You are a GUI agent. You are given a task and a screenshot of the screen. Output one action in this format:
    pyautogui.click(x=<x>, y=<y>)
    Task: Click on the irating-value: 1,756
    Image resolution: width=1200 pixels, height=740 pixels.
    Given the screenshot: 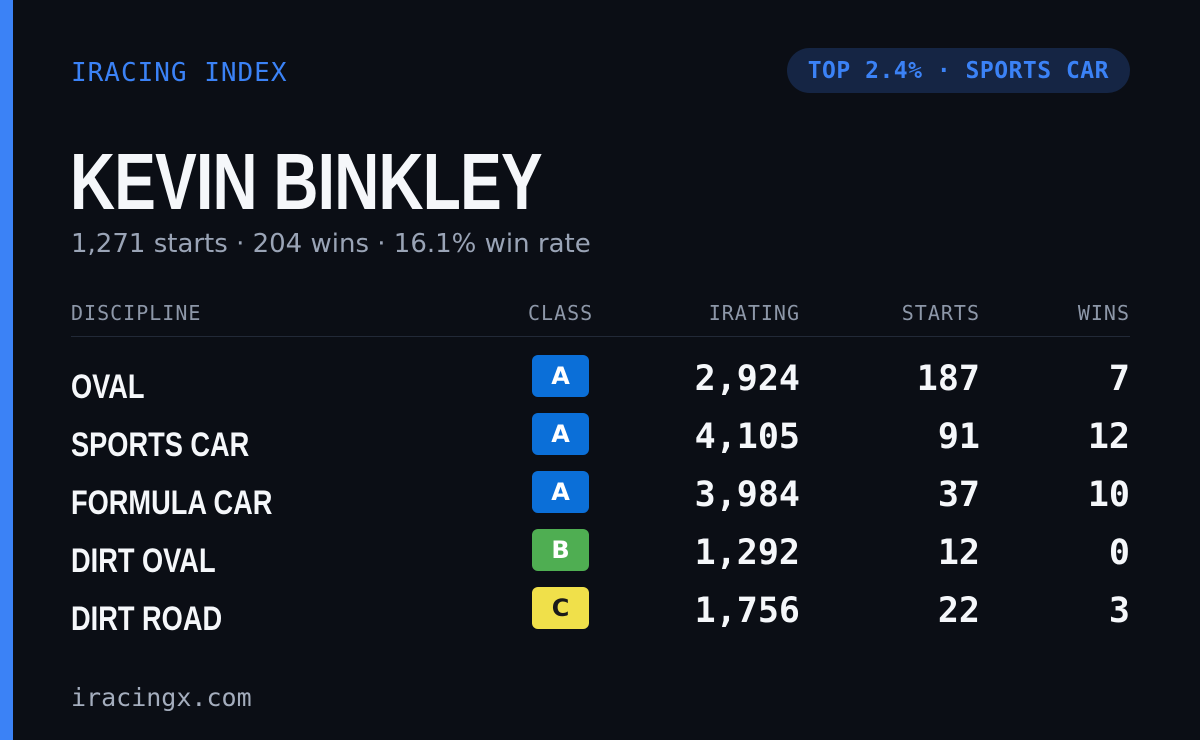 What is the action you would take?
    pyautogui.click(x=747, y=611)
    